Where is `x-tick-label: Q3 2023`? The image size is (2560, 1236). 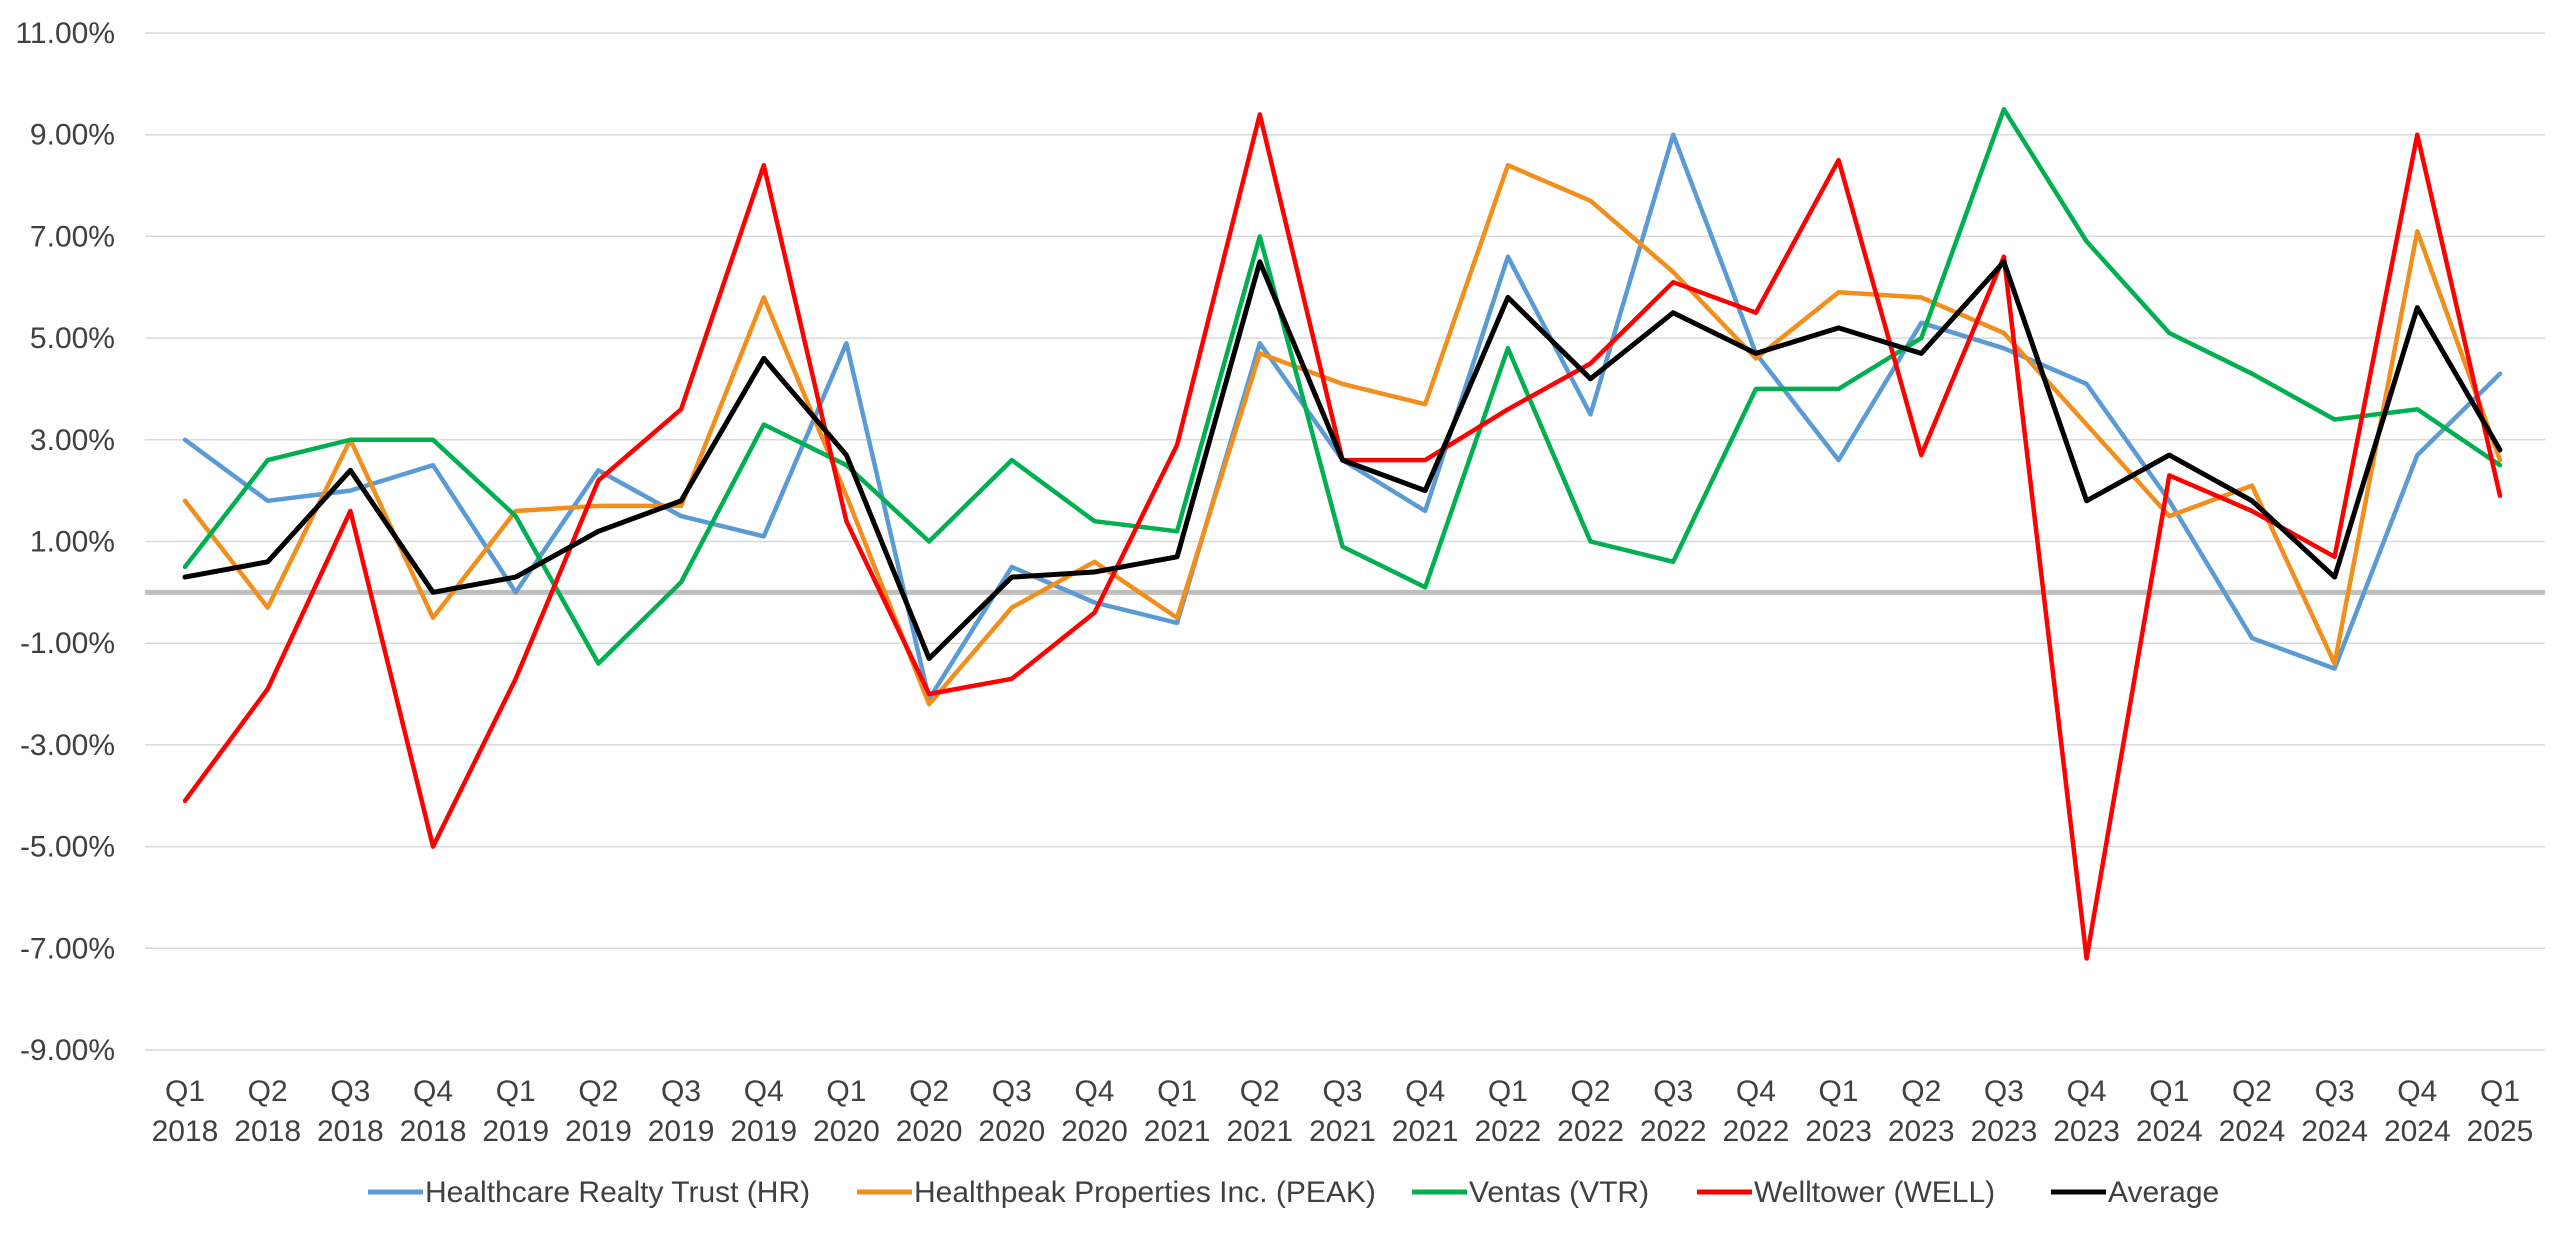
x-tick-label: Q3 2023 is located at coordinates (2004, 1111).